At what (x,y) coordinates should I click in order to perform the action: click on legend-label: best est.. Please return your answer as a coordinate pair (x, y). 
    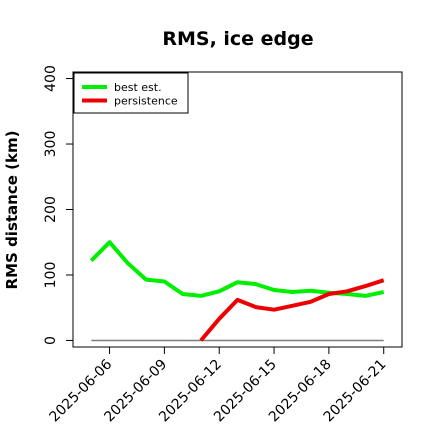
    Looking at the image, I should click on (138, 87).